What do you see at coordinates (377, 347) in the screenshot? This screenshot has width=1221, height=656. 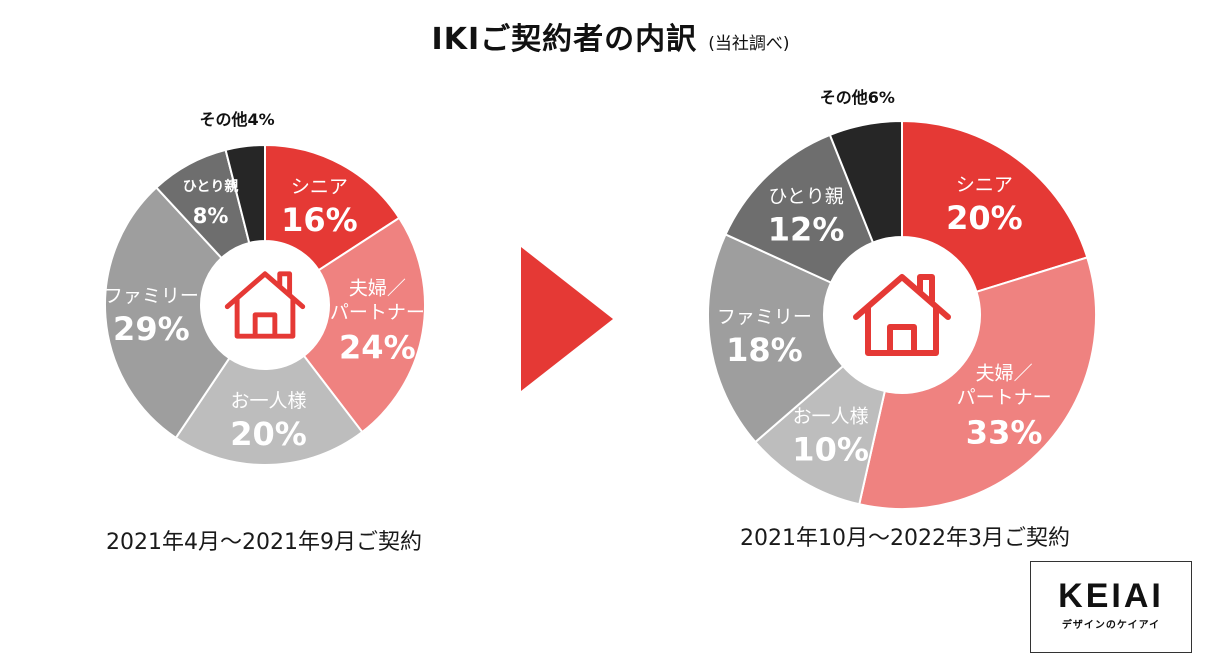 I see `label-couple-value: 24%` at bounding box center [377, 347].